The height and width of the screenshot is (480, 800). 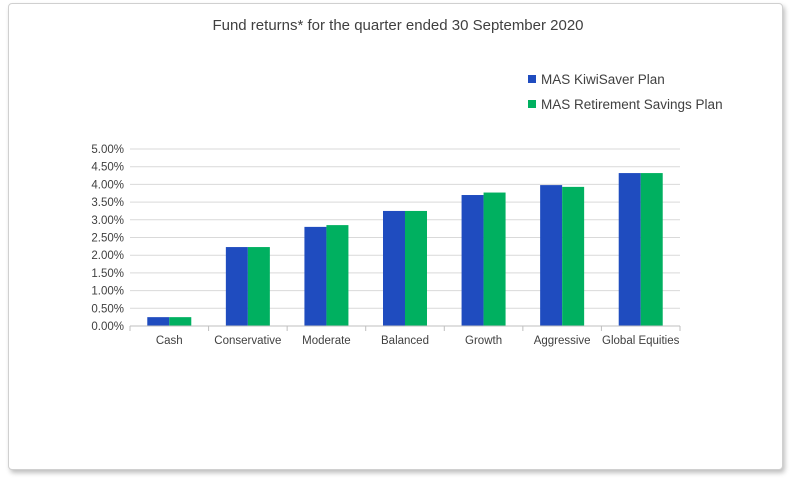 I want to click on x-tick-label: Moderate, so click(x=326, y=341).